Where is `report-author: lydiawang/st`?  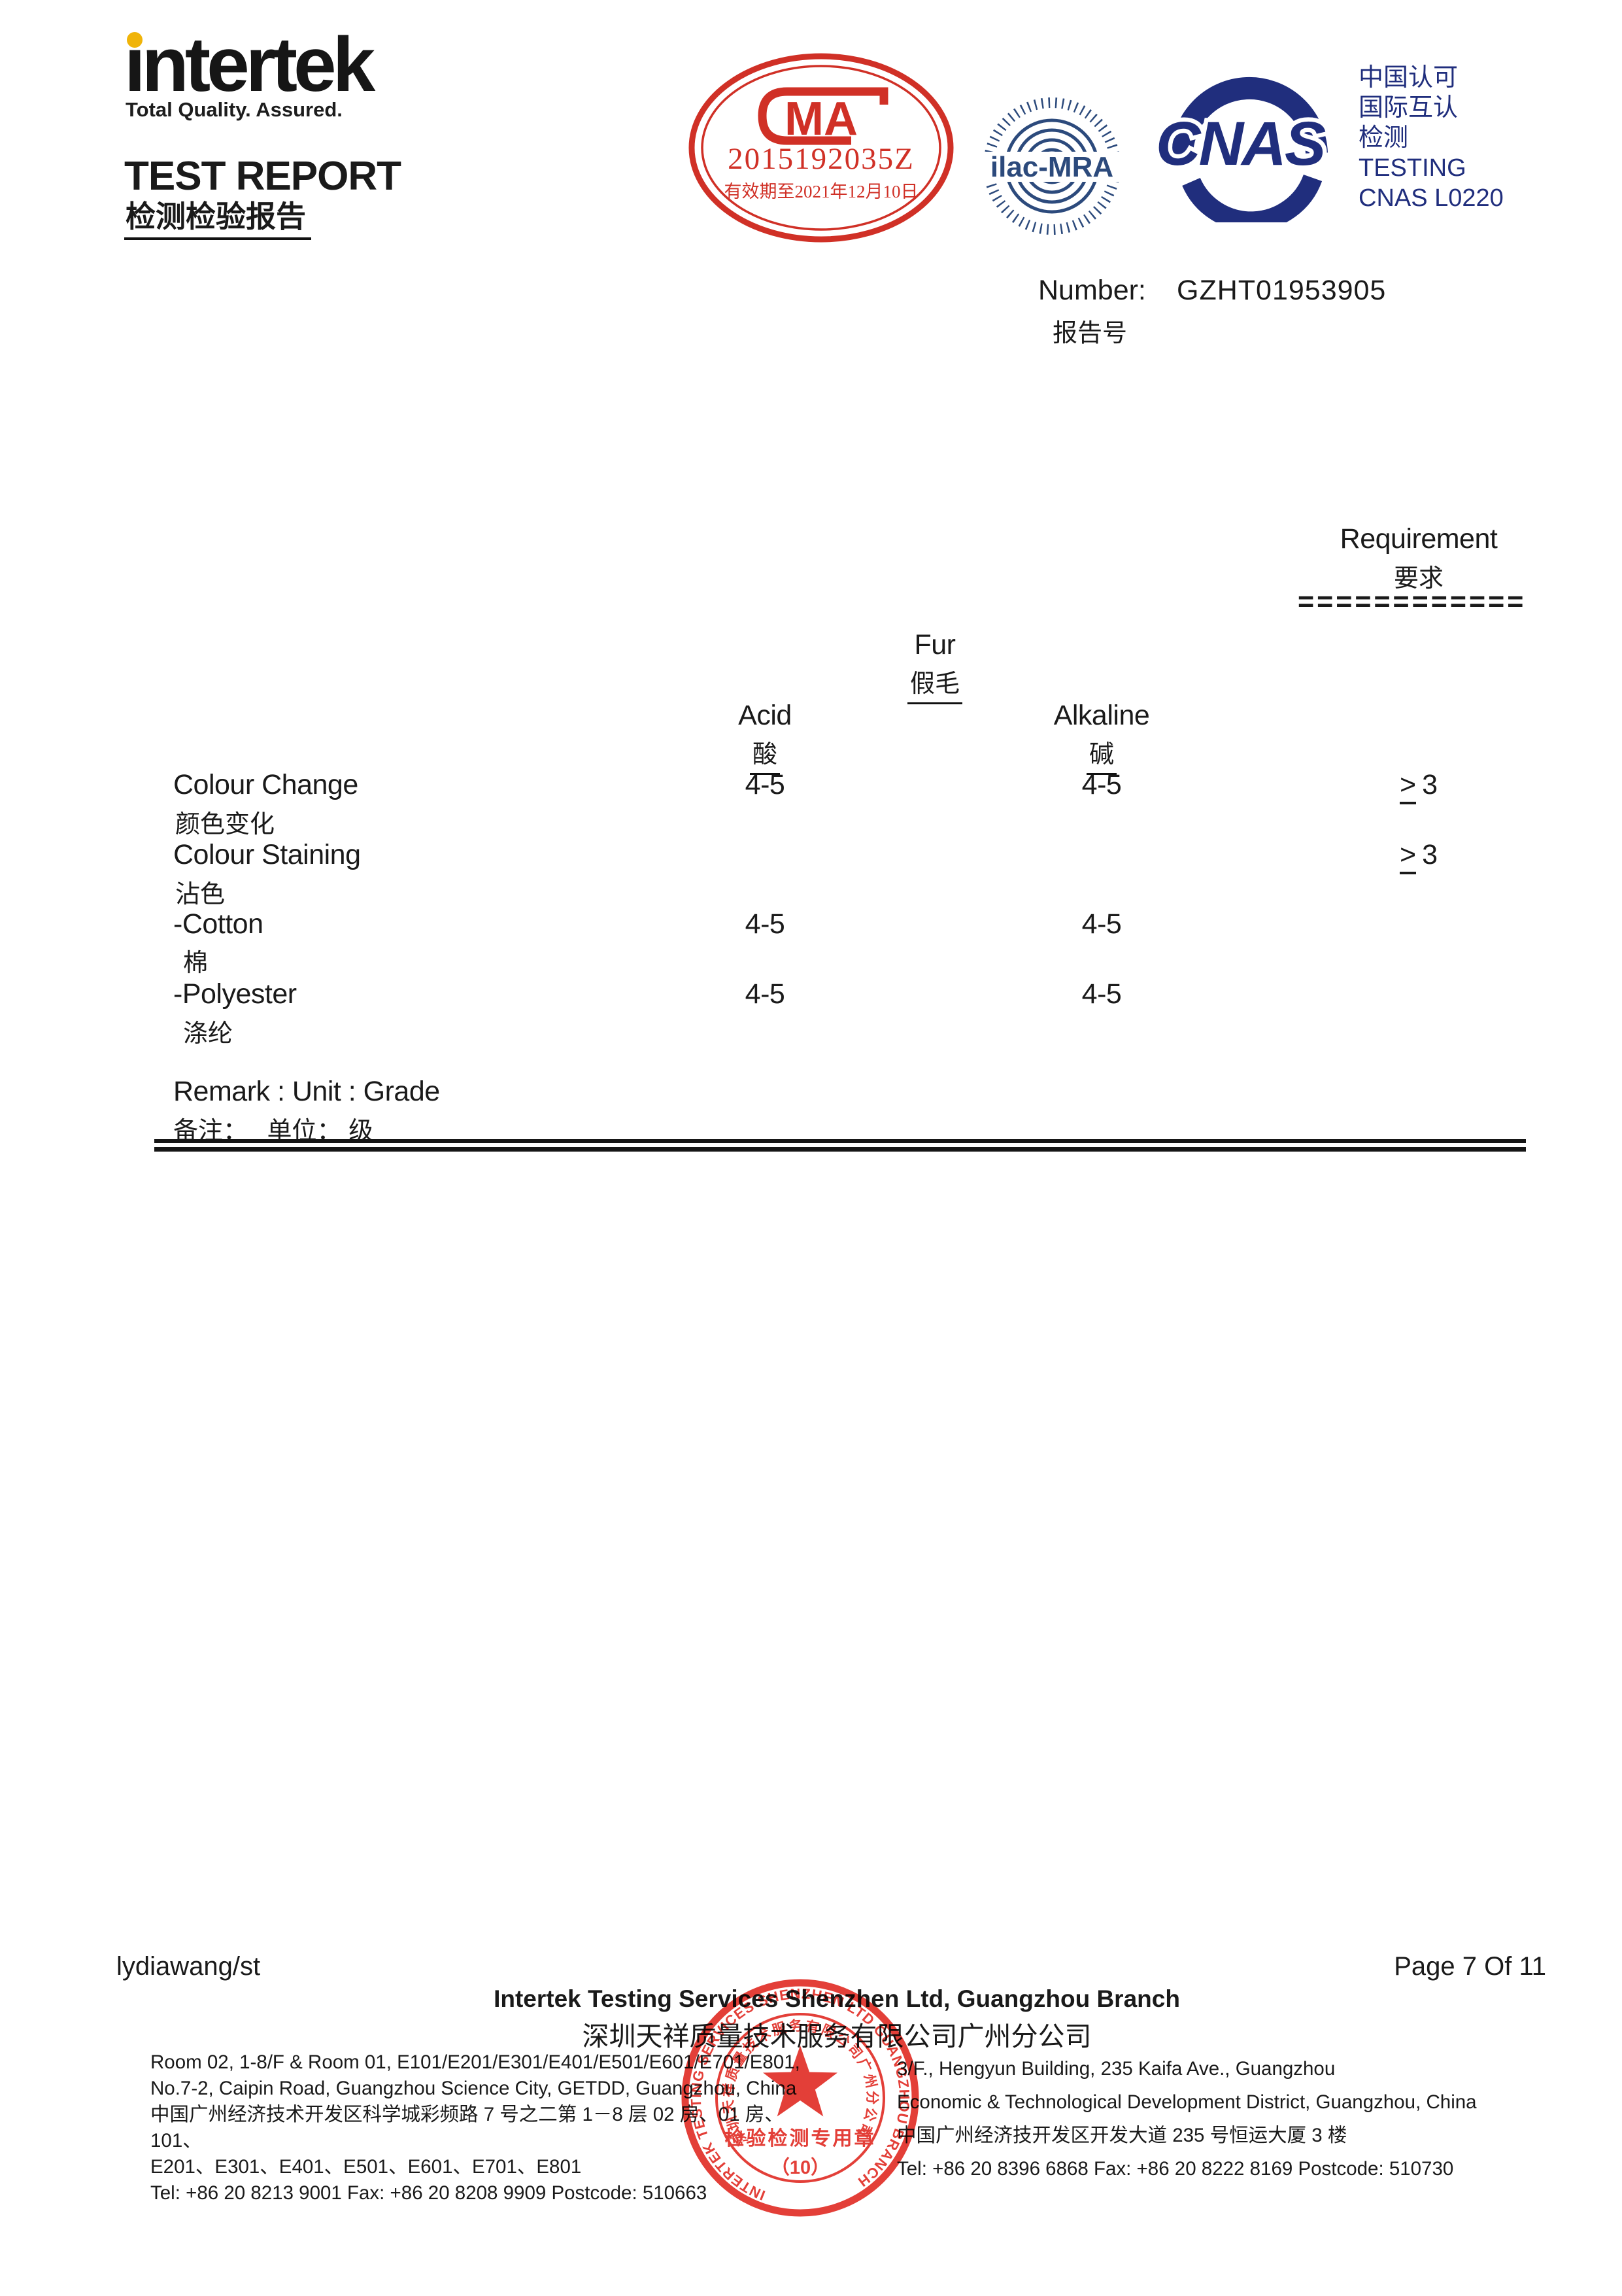
report-author: lydiawang/st is located at coordinates (188, 1966).